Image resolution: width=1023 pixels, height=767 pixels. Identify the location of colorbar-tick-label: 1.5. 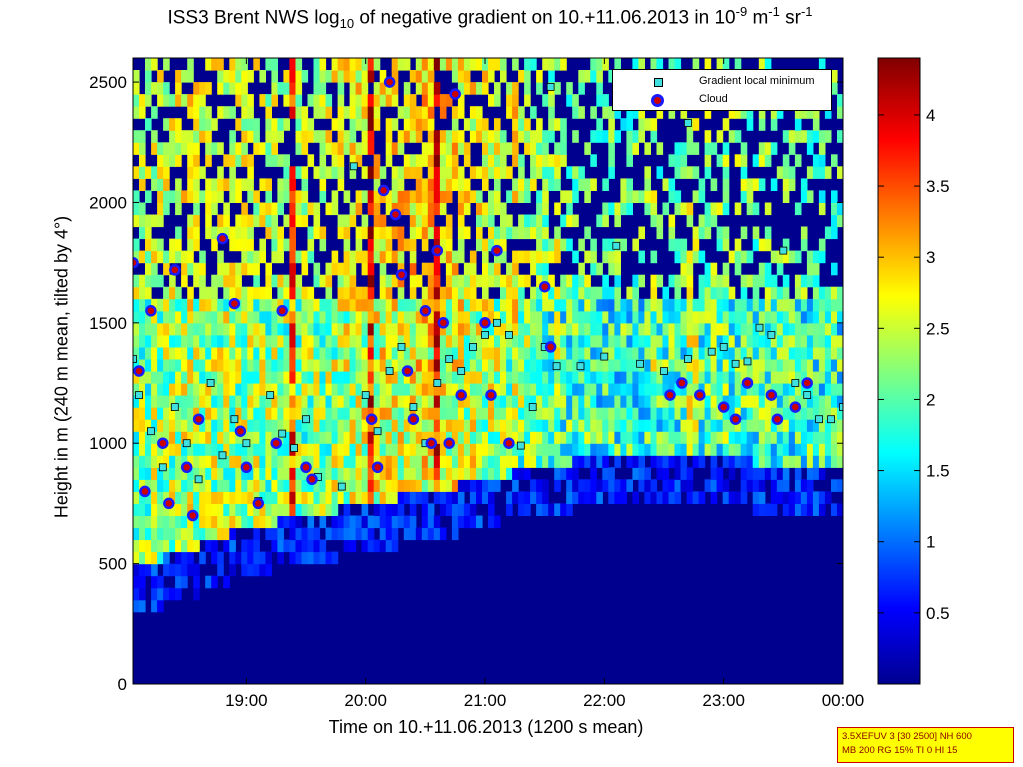
(938, 471).